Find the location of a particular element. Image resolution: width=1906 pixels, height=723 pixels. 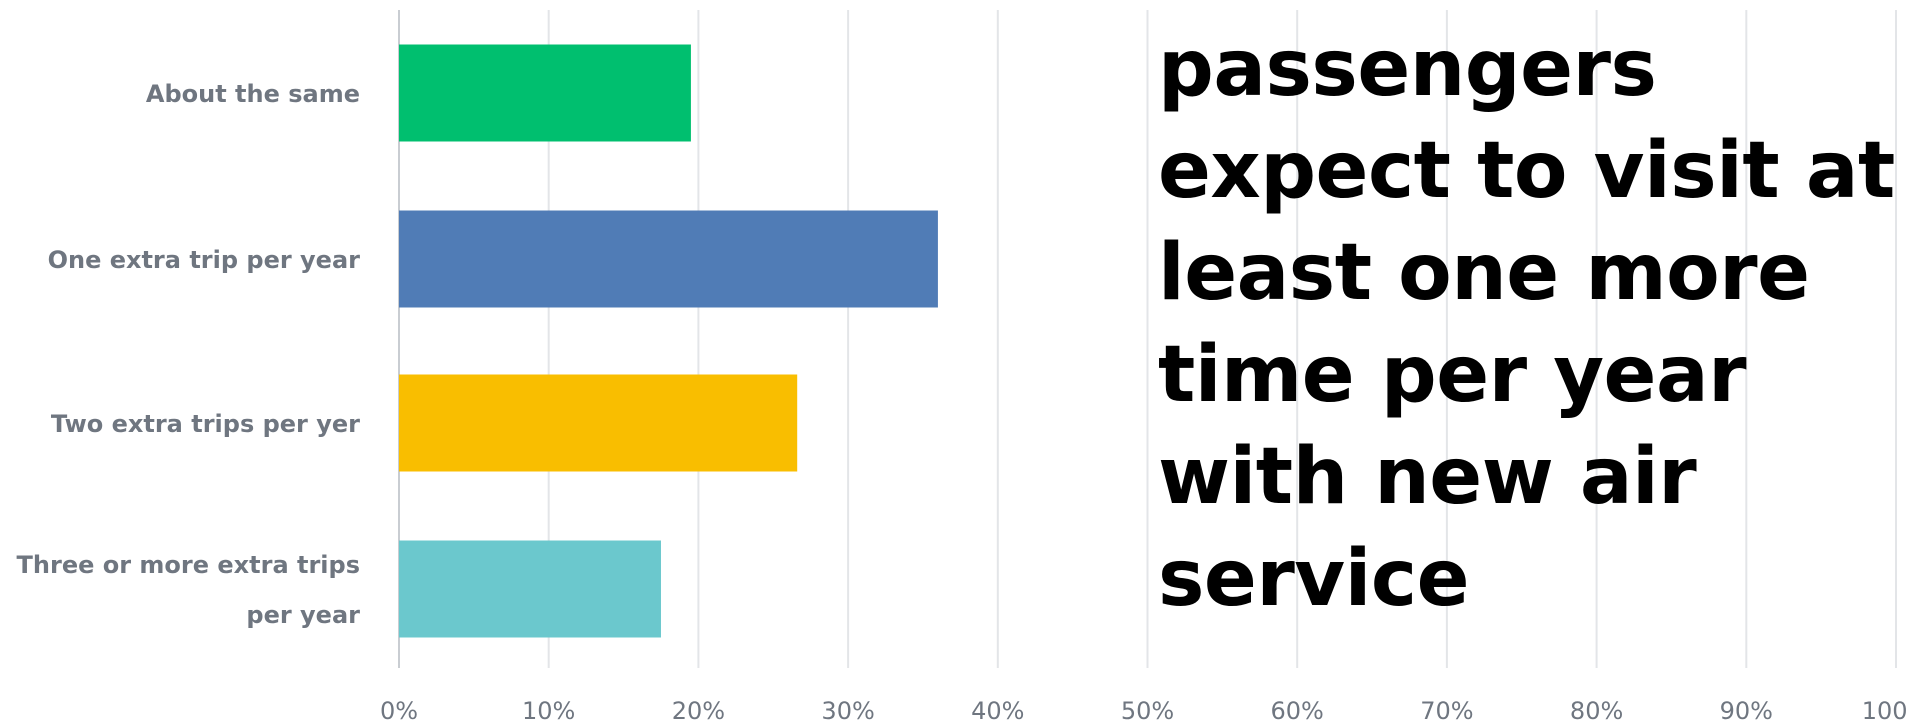

x-tick-label: 40% is located at coordinates (997, 710).